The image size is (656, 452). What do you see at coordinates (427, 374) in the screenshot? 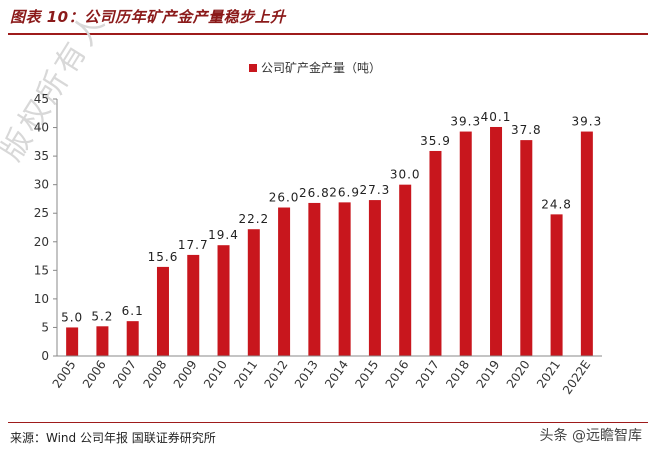
I see `x-tick-label: 2017` at bounding box center [427, 374].